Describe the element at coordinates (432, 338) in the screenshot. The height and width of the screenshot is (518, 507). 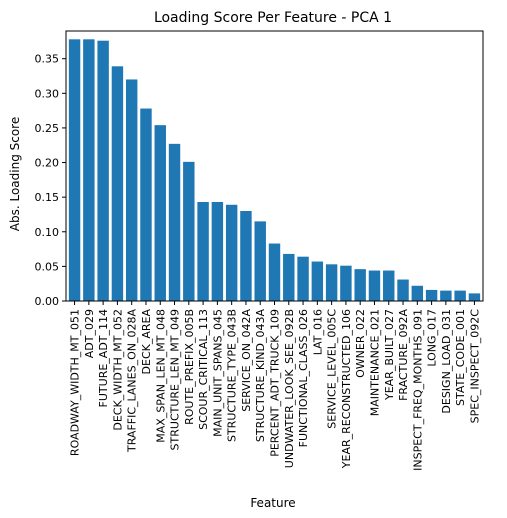
I see `x-tick-label: LONG_017` at that location.